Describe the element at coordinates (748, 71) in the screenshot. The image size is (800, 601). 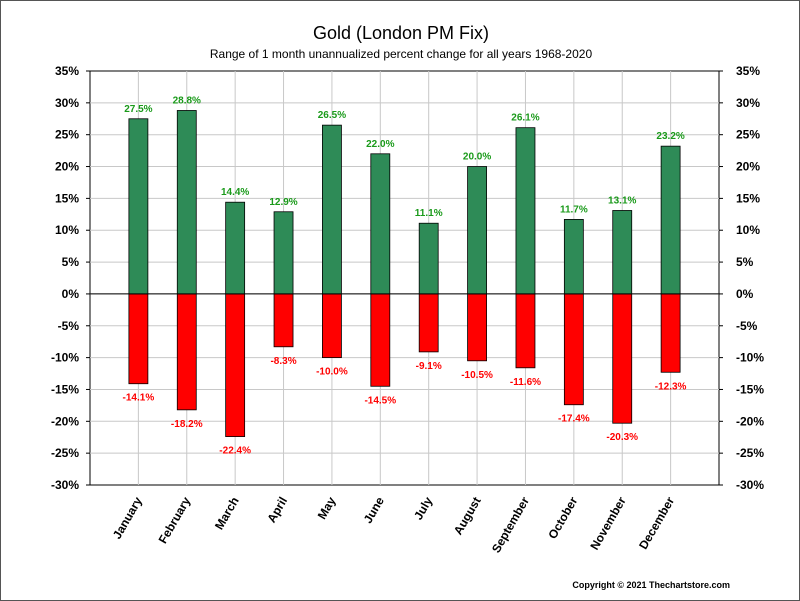
I see `y-tick-label-right: 35%` at that location.